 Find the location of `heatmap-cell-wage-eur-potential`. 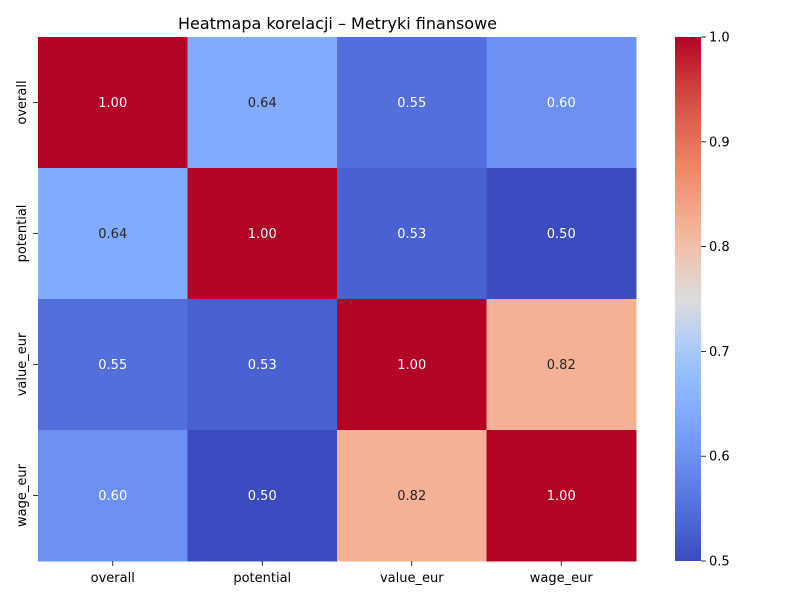

heatmap-cell-wage-eur-potential is located at coordinates (262, 496).